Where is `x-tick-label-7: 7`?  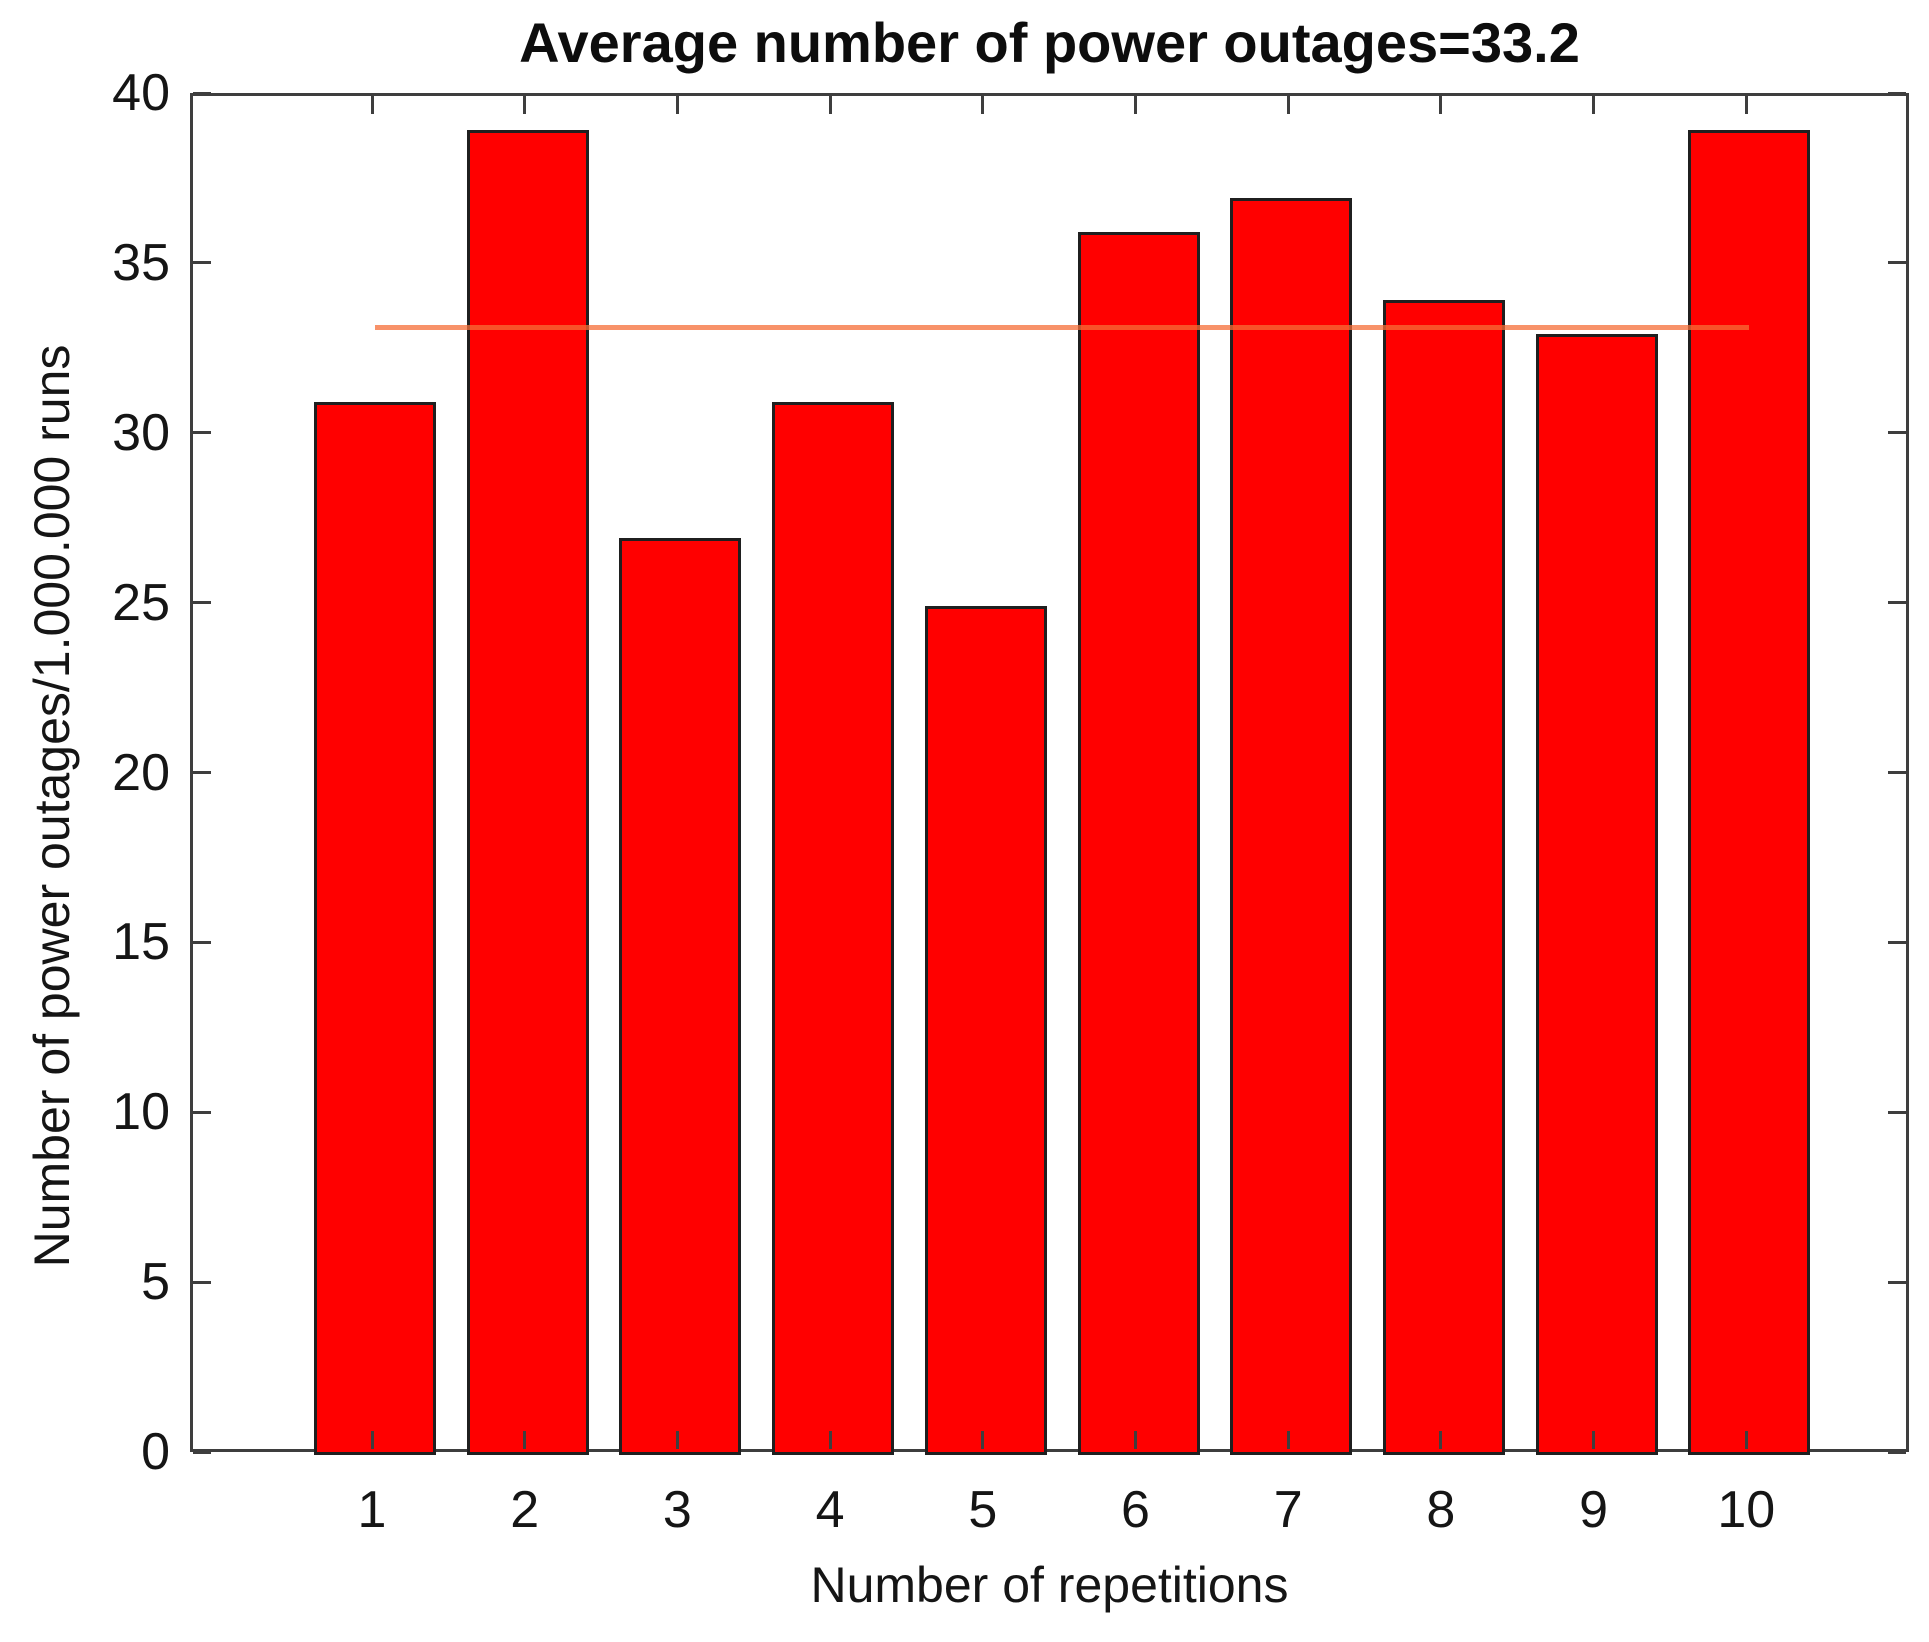
x-tick-label-7: 7 is located at coordinates (1288, 1510).